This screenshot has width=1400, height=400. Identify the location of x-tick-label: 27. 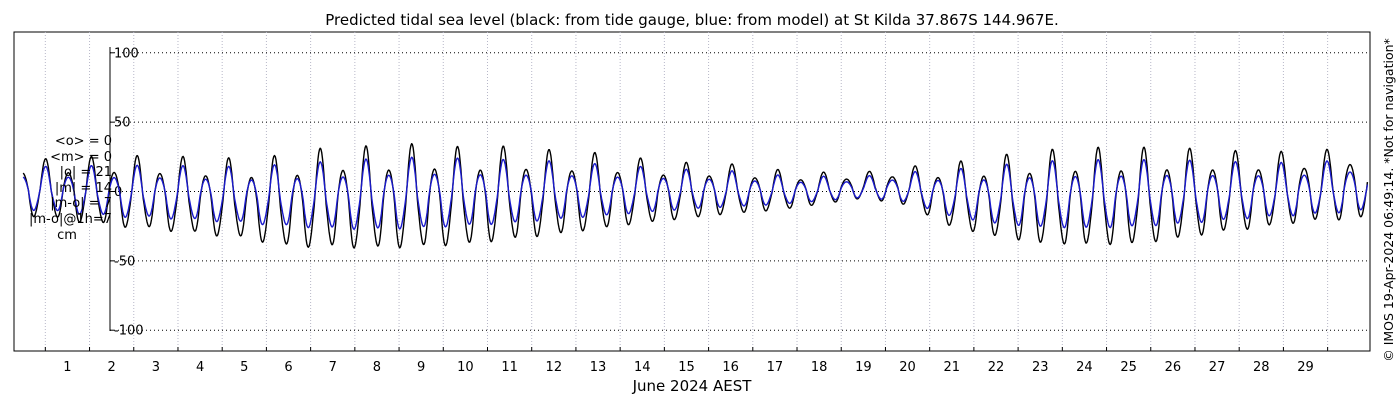
(1217, 367).